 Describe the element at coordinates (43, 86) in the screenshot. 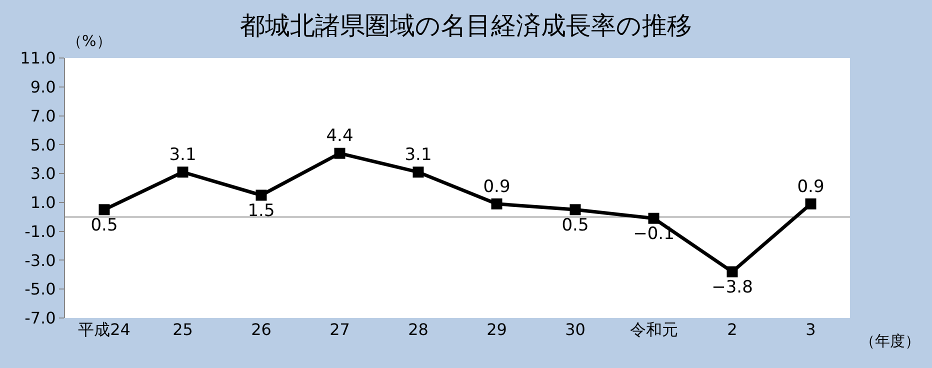

I see `y-tick-label: 9.0` at that location.